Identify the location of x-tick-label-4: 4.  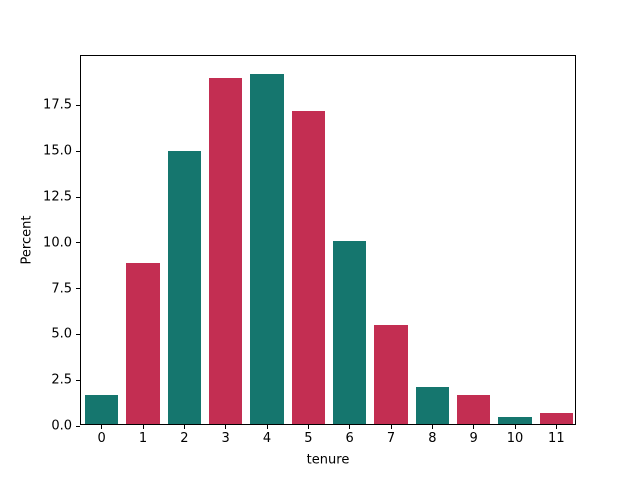
(267, 438).